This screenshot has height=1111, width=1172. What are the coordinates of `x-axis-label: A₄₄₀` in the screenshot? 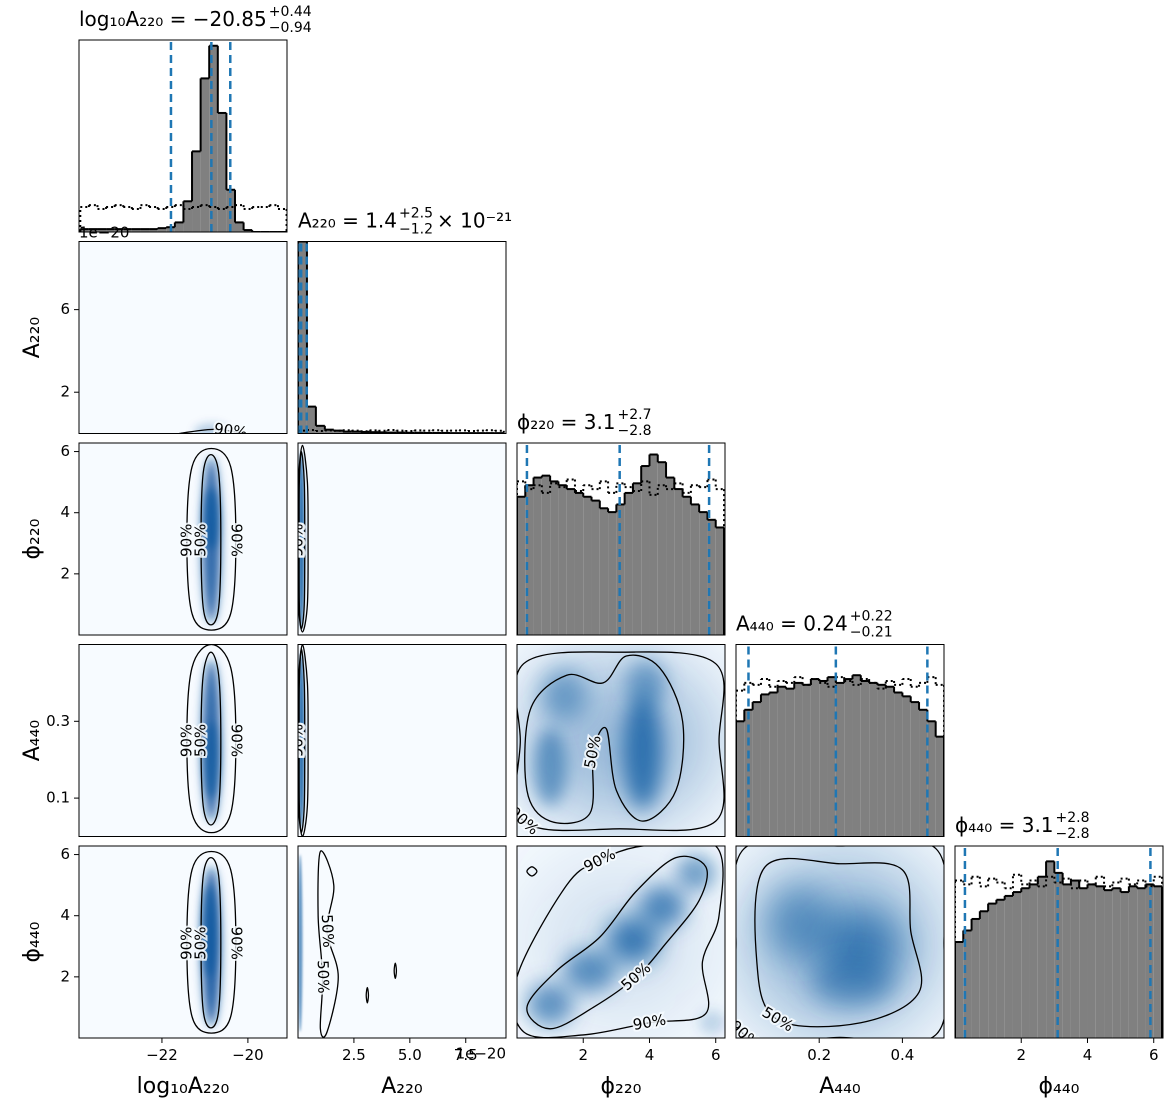 It's located at (840, 1086).